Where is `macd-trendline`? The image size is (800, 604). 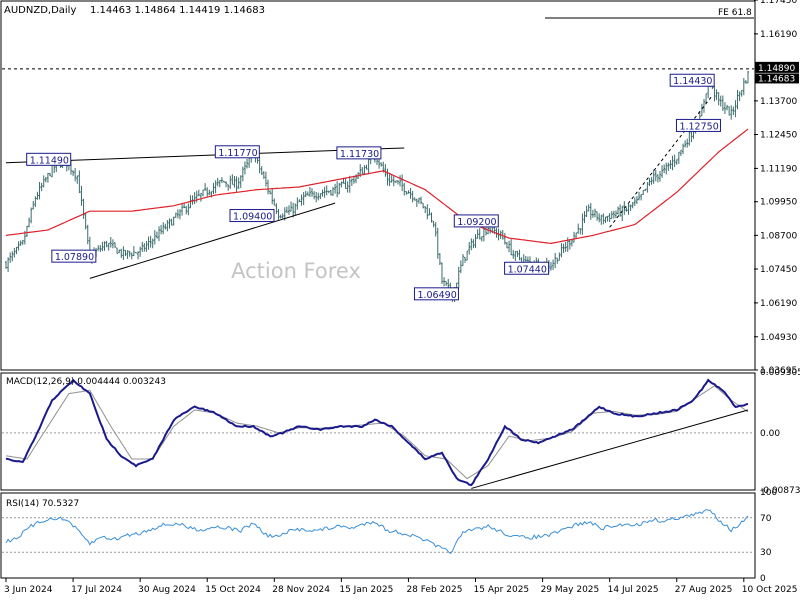 macd-trendline is located at coordinates (609, 449).